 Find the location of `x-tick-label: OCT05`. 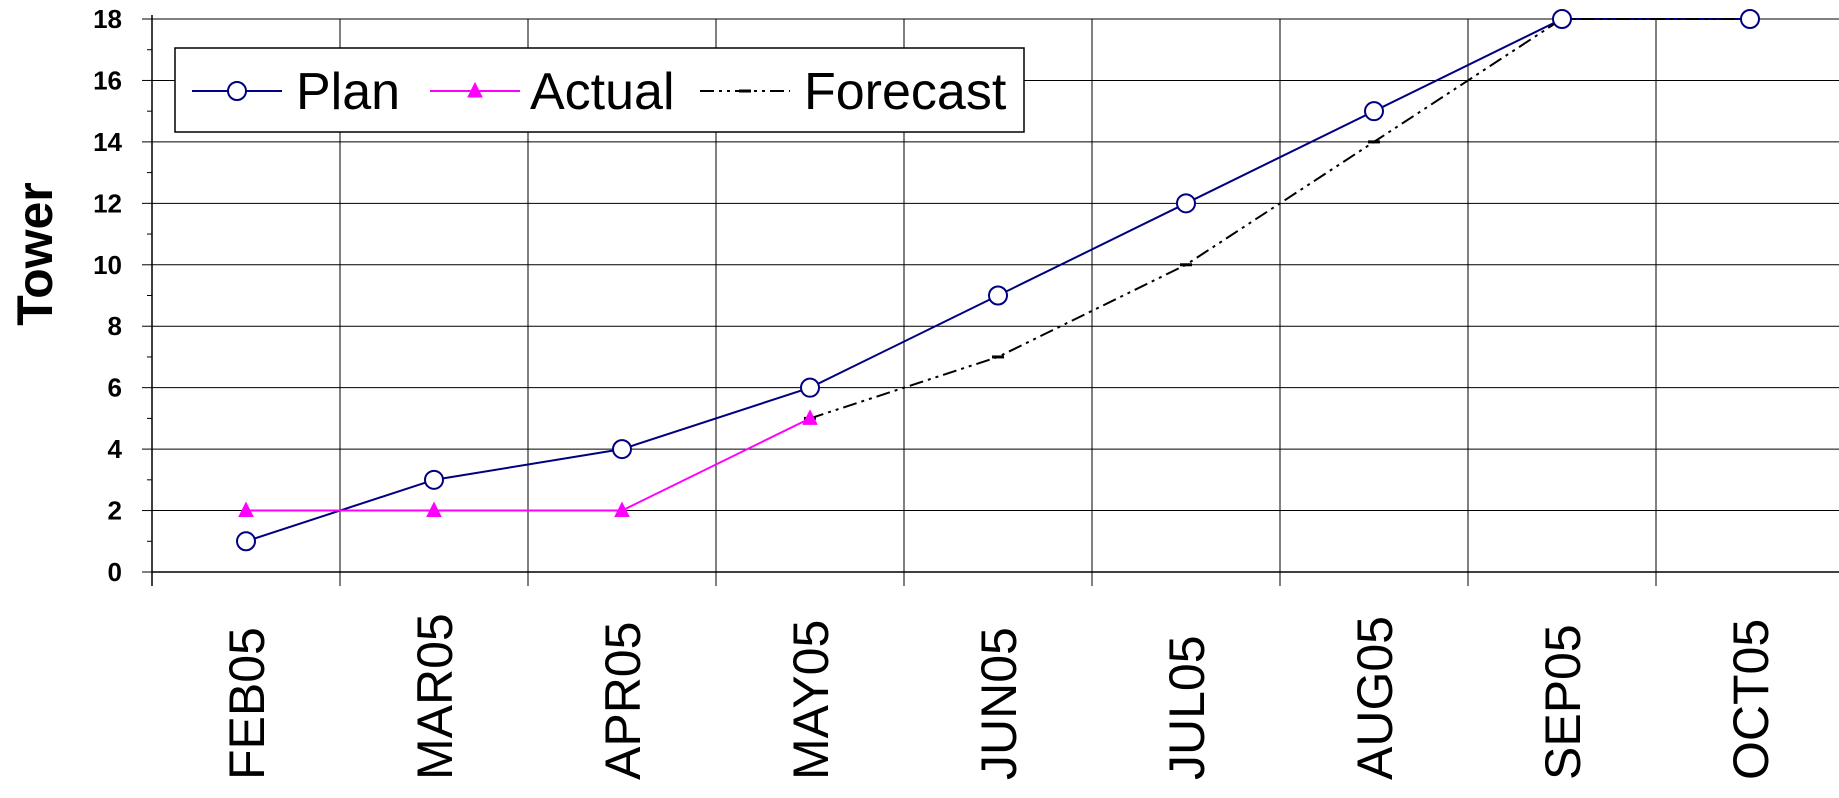

x-tick-label: OCT05 is located at coordinates (1751, 699).